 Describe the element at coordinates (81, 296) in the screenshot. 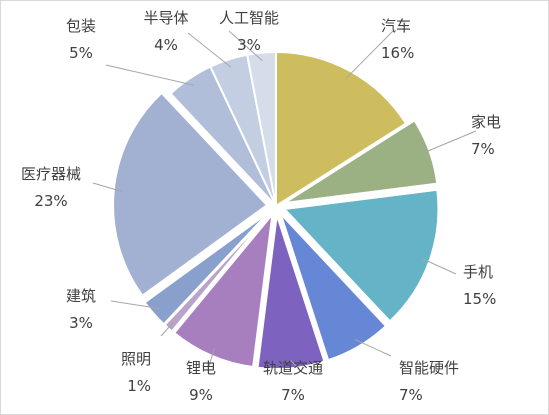

I see `slice-label-8: 建筑` at that location.